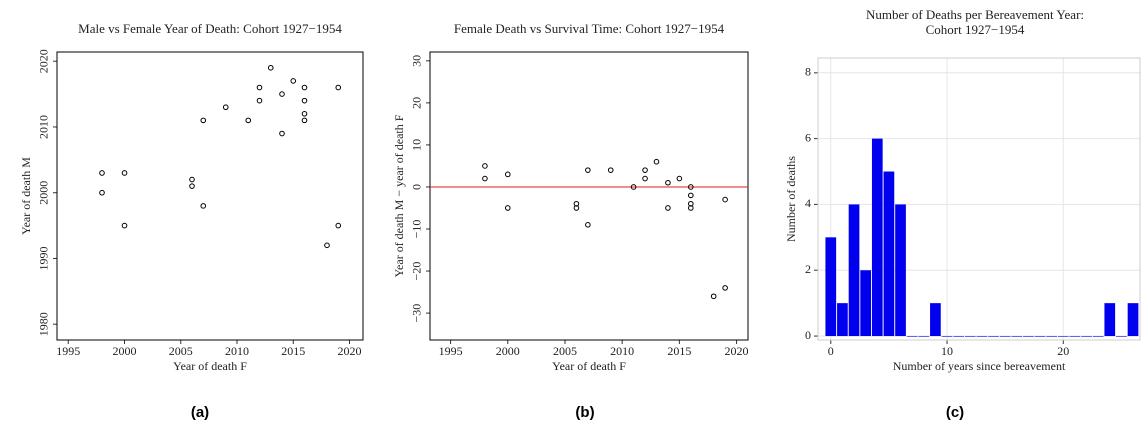  Describe the element at coordinates (979, 366) in the screenshot. I see `x-axis-label: Number of years since bereavement` at that location.